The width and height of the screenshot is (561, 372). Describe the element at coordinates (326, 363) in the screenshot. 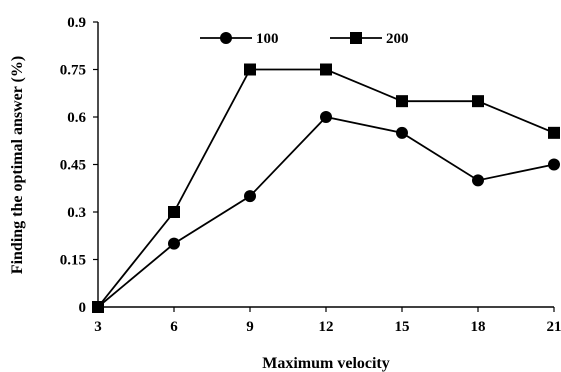

I see `x-axis-title: Maximum velocity` at that location.